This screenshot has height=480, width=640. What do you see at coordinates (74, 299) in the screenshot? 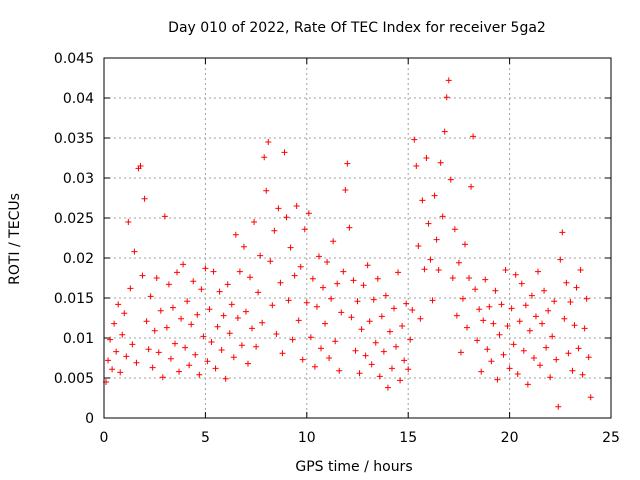
I see `y-tick-label: 0.015` at bounding box center [74, 299].